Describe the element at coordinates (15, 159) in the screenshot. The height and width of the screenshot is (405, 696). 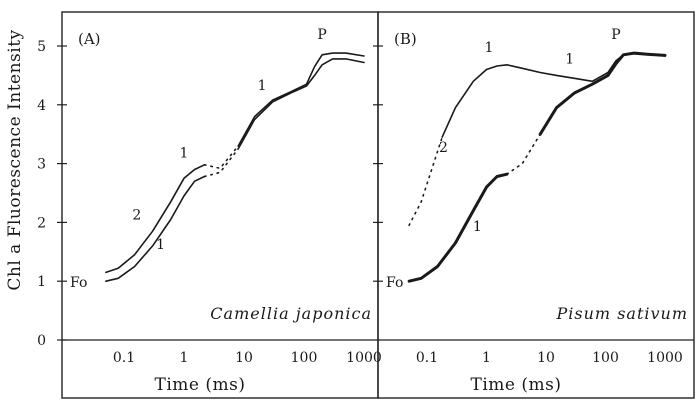
I see `y-axis-title: Chl a Fluorescence Intensity` at that location.